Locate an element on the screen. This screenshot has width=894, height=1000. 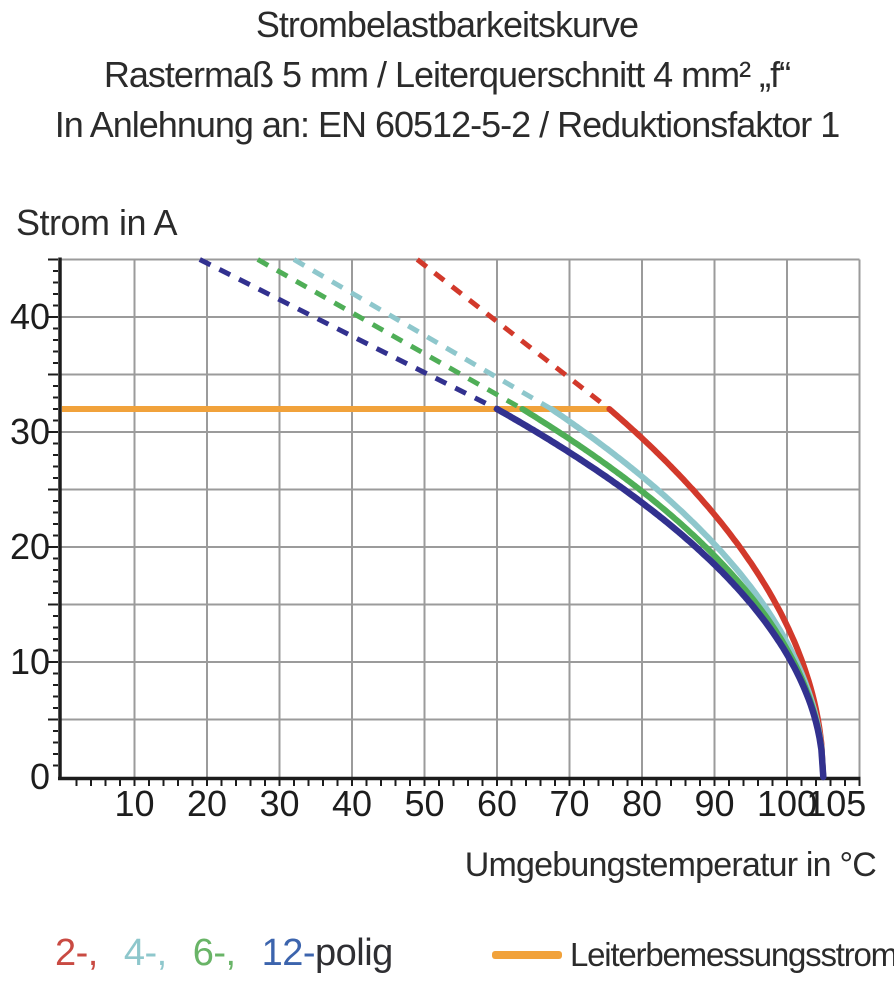
x-tick-label-10: 10 is located at coordinates (134, 803).